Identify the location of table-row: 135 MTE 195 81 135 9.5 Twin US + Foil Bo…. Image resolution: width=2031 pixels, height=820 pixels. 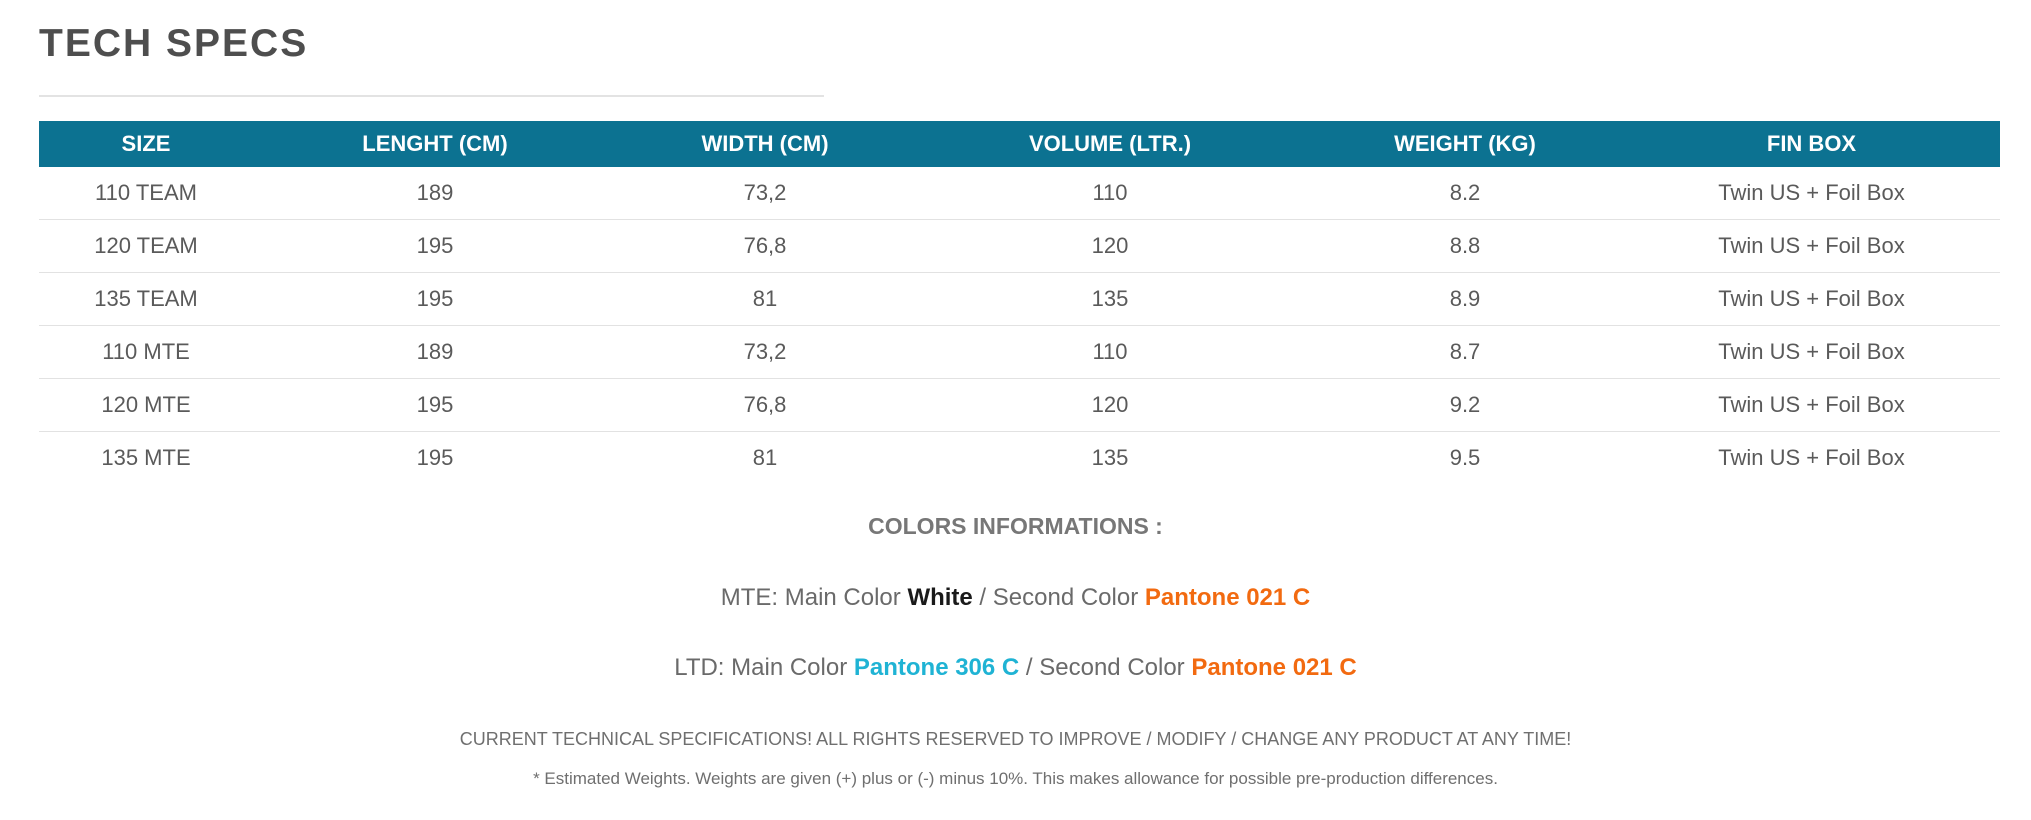
(1019, 458).